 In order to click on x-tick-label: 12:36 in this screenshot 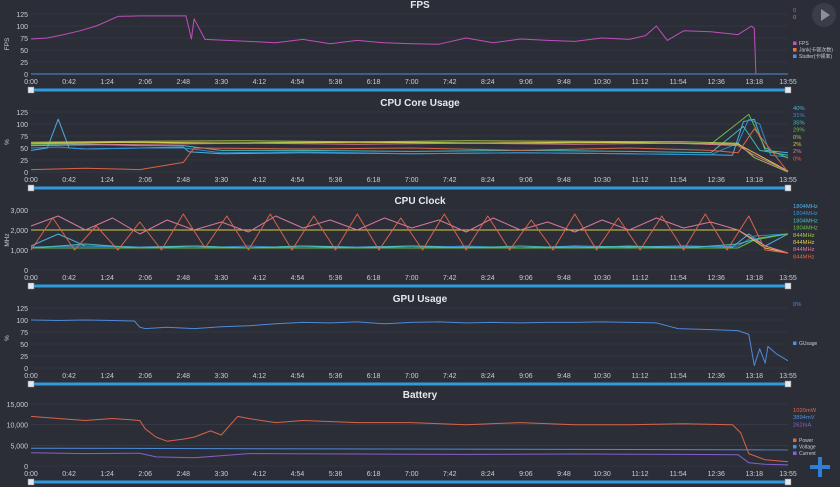, I will do `click(716, 82)`.